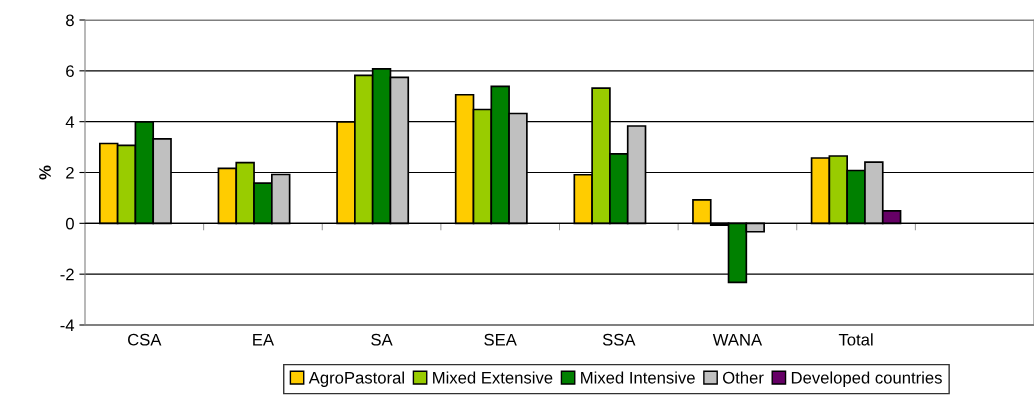 This screenshot has width=1034, height=411. Describe the element at coordinates (264, 339) in the screenshot. I see `x-tick-label: EA` at that location.